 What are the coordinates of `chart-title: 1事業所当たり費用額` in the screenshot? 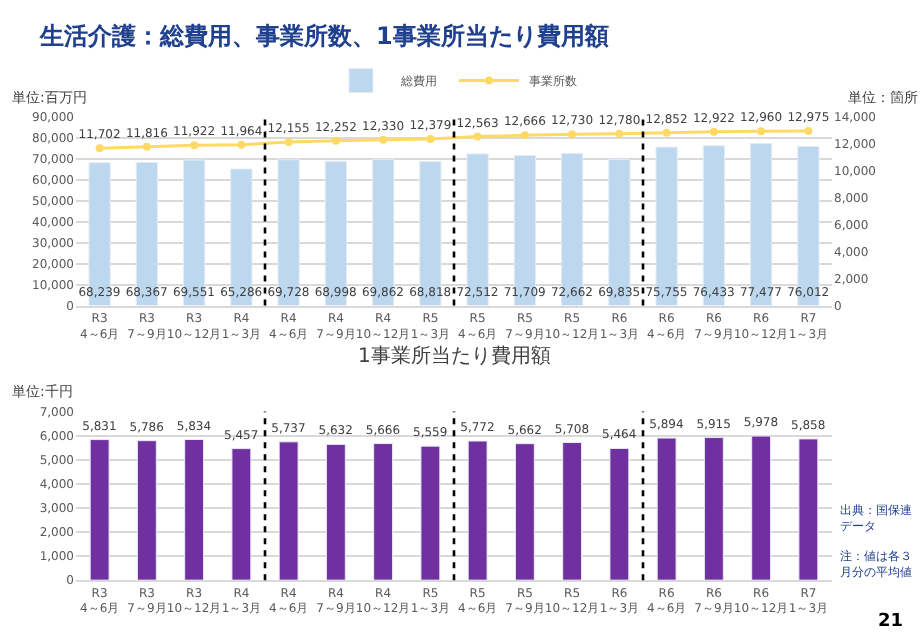 It's located at (454, 356).